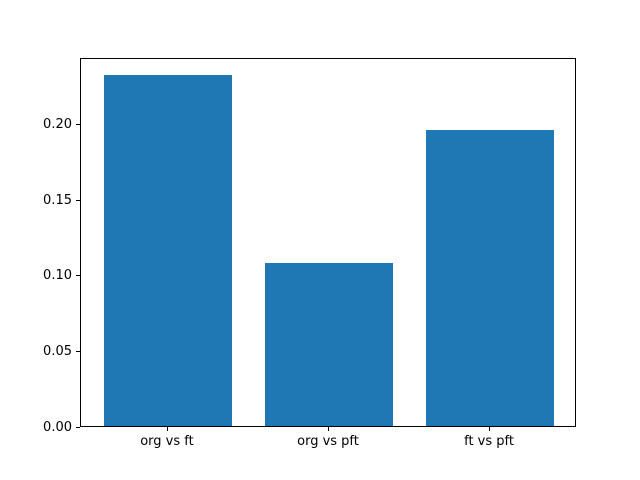 This screenshot has width=640, height=480. I want to click on y-tick-label: 0.20, so click(57, 125).